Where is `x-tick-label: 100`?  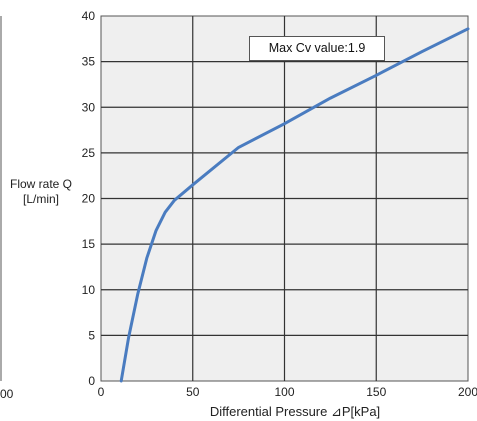 x-tick-label: 100 is located at coordinates (284, 392).